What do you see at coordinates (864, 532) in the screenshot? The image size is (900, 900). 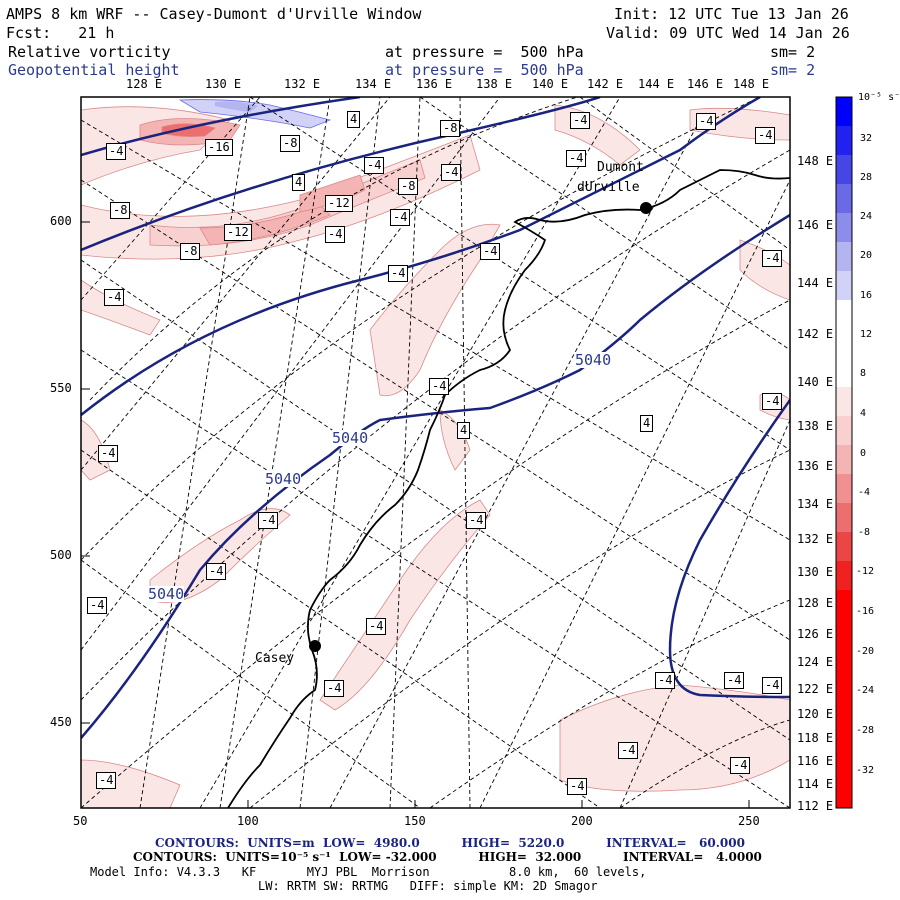 I see `colorbar-label: -8` at bounding box center [864, 532].